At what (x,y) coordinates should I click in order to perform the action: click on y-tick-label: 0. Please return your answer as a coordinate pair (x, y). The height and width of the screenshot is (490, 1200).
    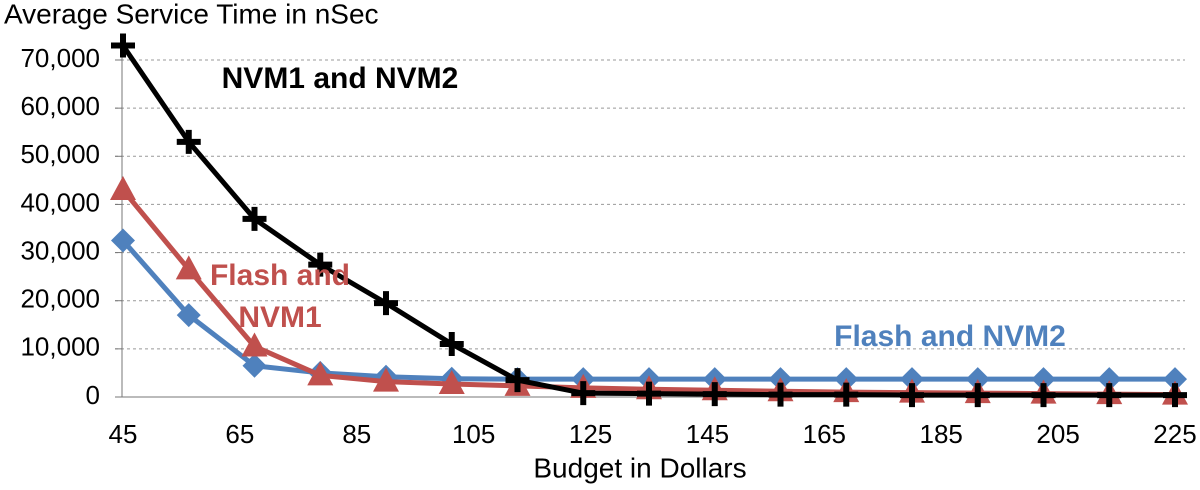
    Looking at the image, I should click on (93, 395).